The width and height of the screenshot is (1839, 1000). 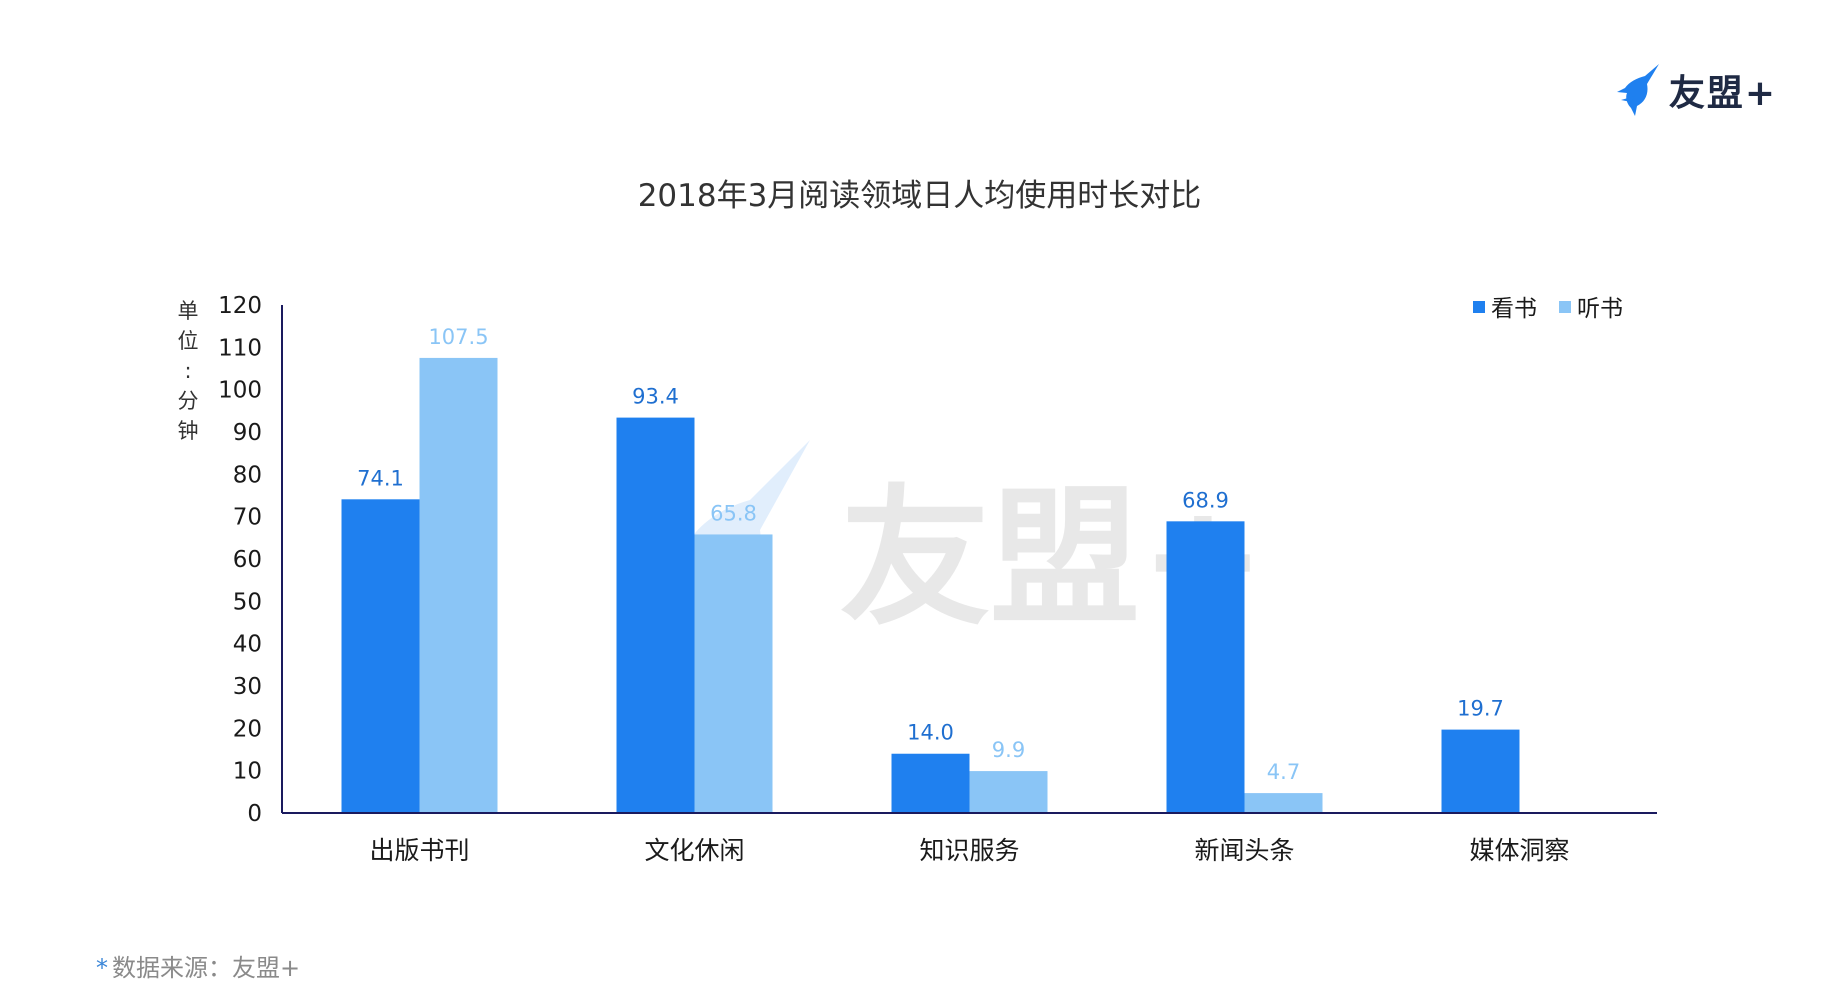 What do you see at coordinates (188, 311) in the screenshot?
I see `y-axis-label-char: 单` at bounding box center [188, 311].